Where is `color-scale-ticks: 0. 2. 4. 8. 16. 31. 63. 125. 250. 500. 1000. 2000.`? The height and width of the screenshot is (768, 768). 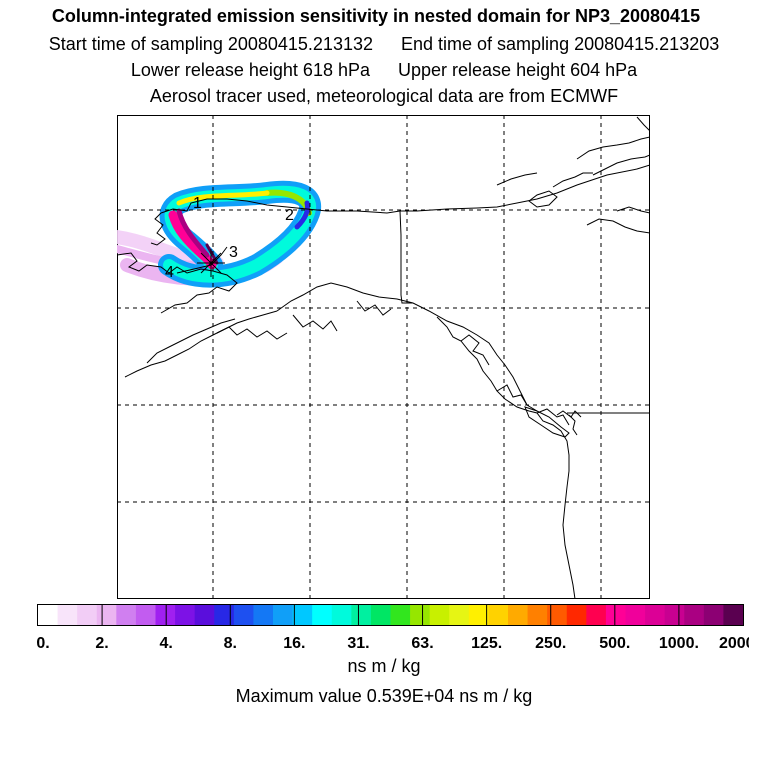 color-scale-ticks: 0. 2. 4. 8. 16. 31. 63. 125. 250. 500. 1000. 2000. is located at coordinates (393, 628).